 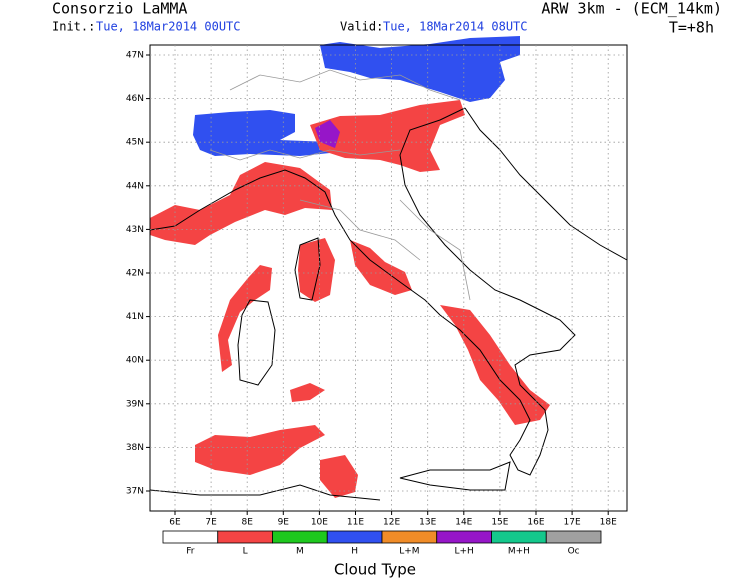 What do you see at coordinates (135, 361) in the screenshot?
I see `lat-label: 40N` at bounding box center [135, 361].